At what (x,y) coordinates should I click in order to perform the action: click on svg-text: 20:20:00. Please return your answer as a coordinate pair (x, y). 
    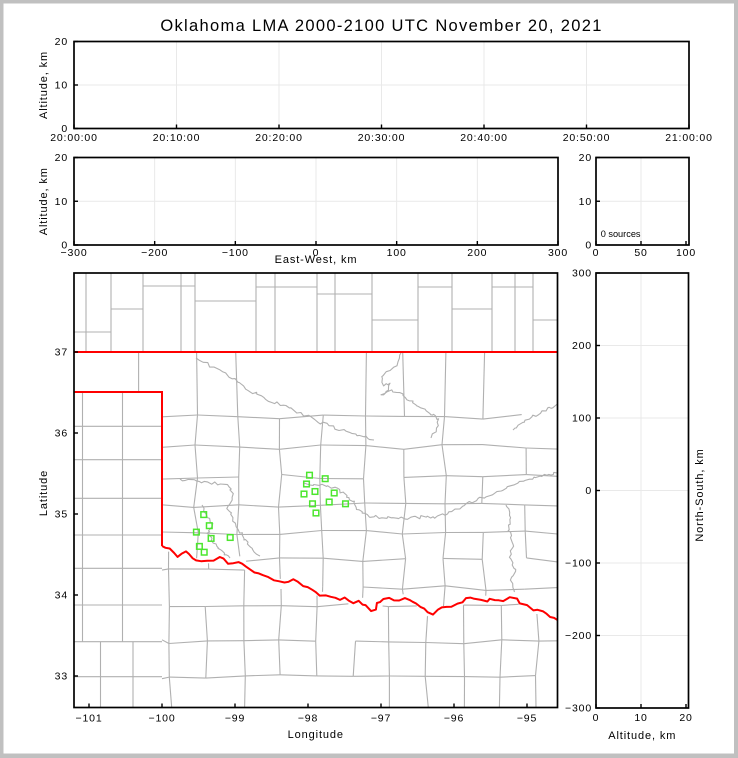
    Looking at the image, I should click on (279, 138).